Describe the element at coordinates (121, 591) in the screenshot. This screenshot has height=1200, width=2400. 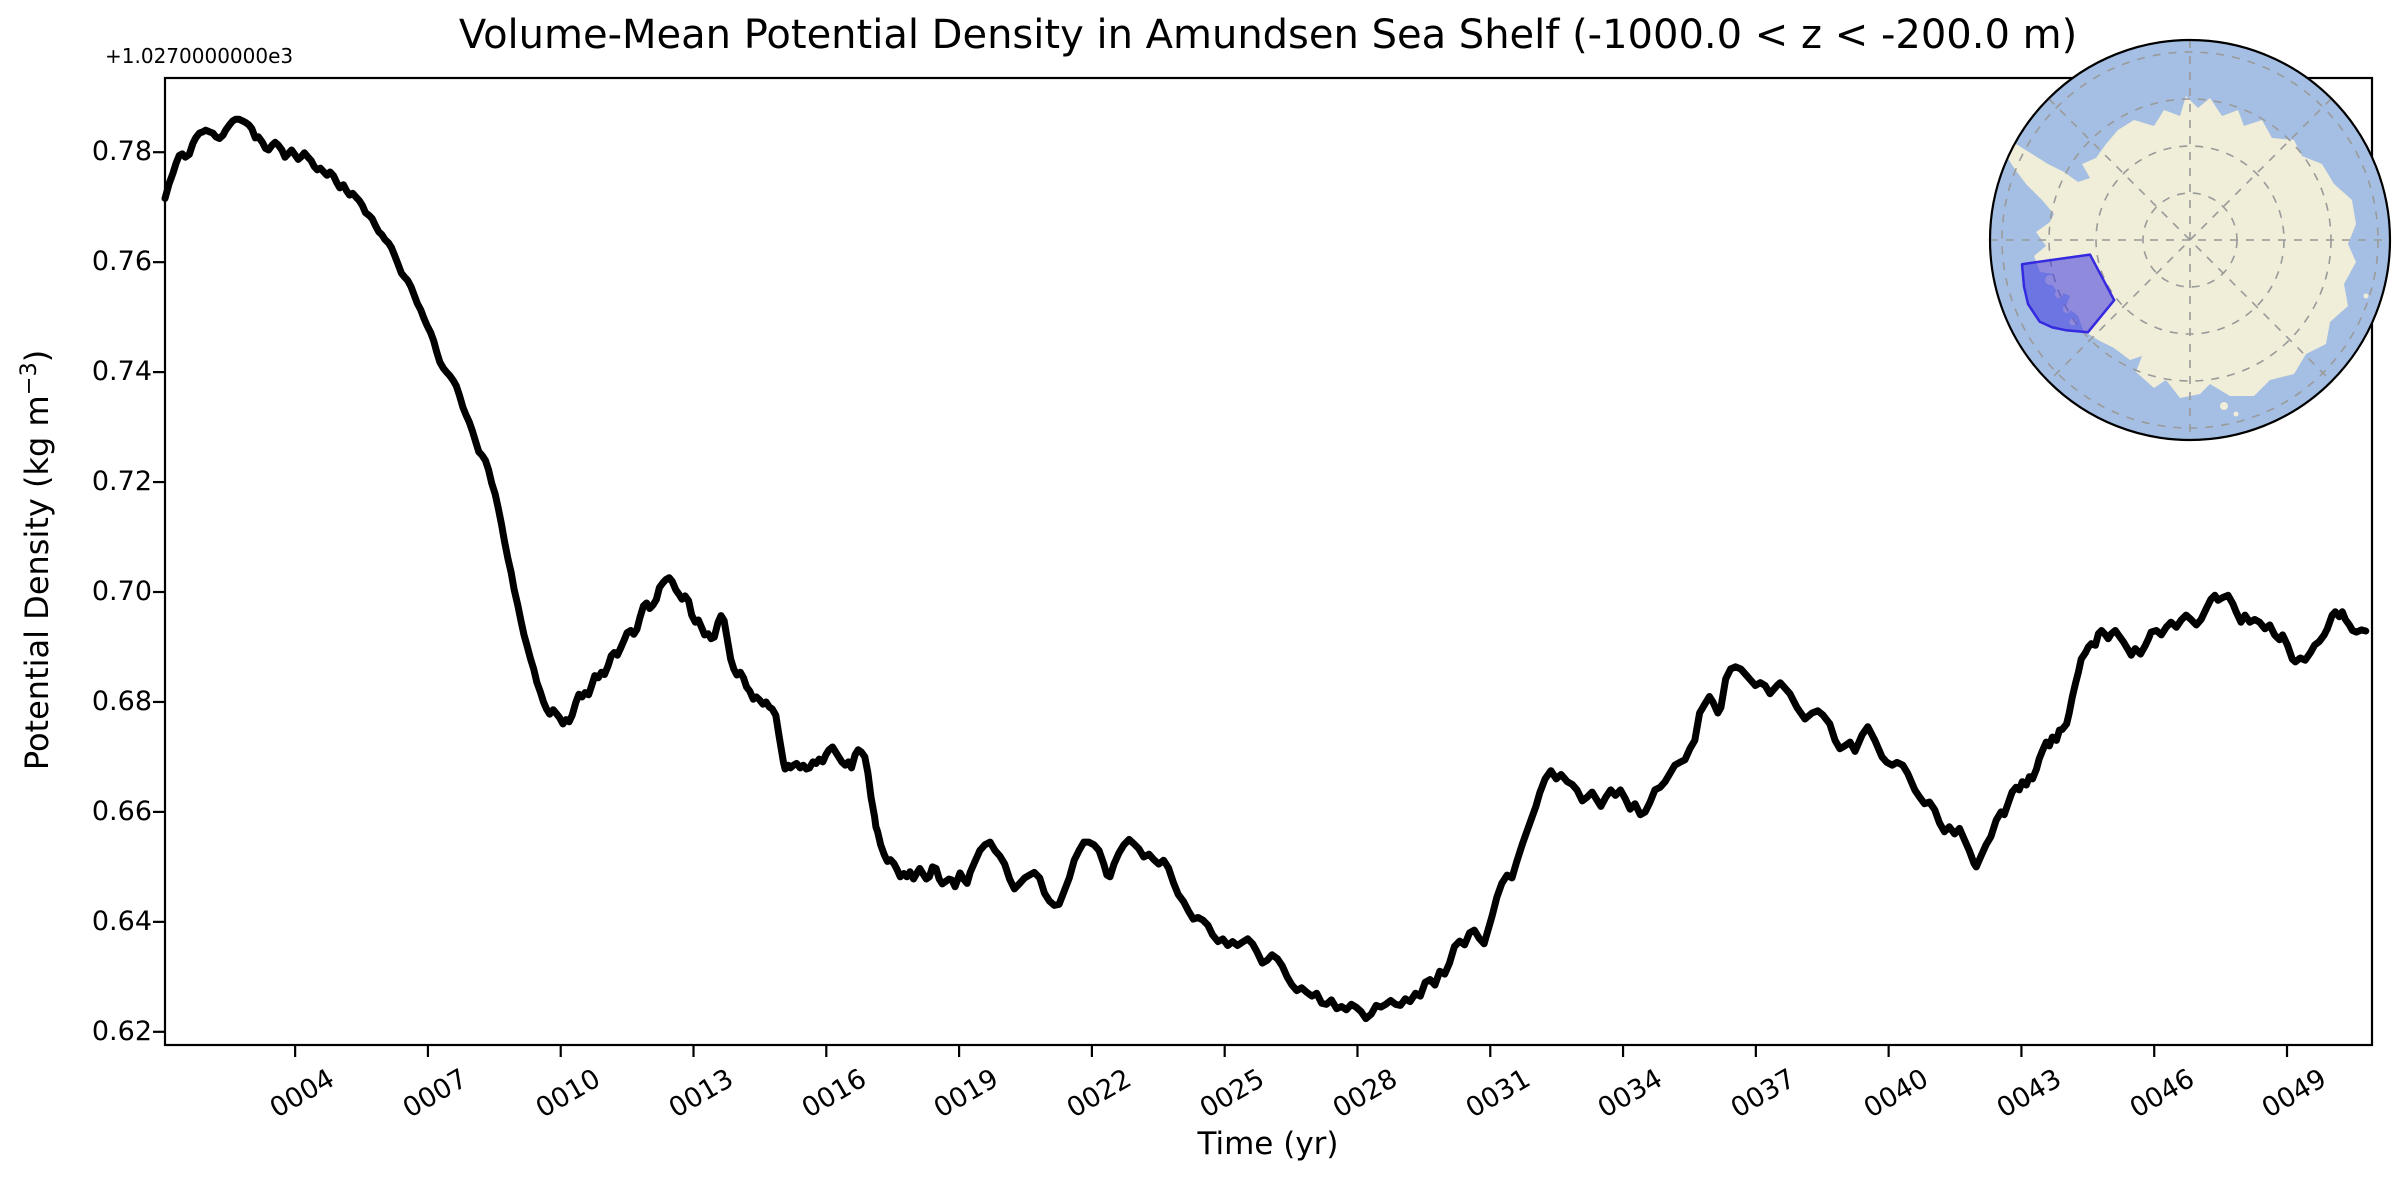
I see `y-tick-label: 0.70` at that location.